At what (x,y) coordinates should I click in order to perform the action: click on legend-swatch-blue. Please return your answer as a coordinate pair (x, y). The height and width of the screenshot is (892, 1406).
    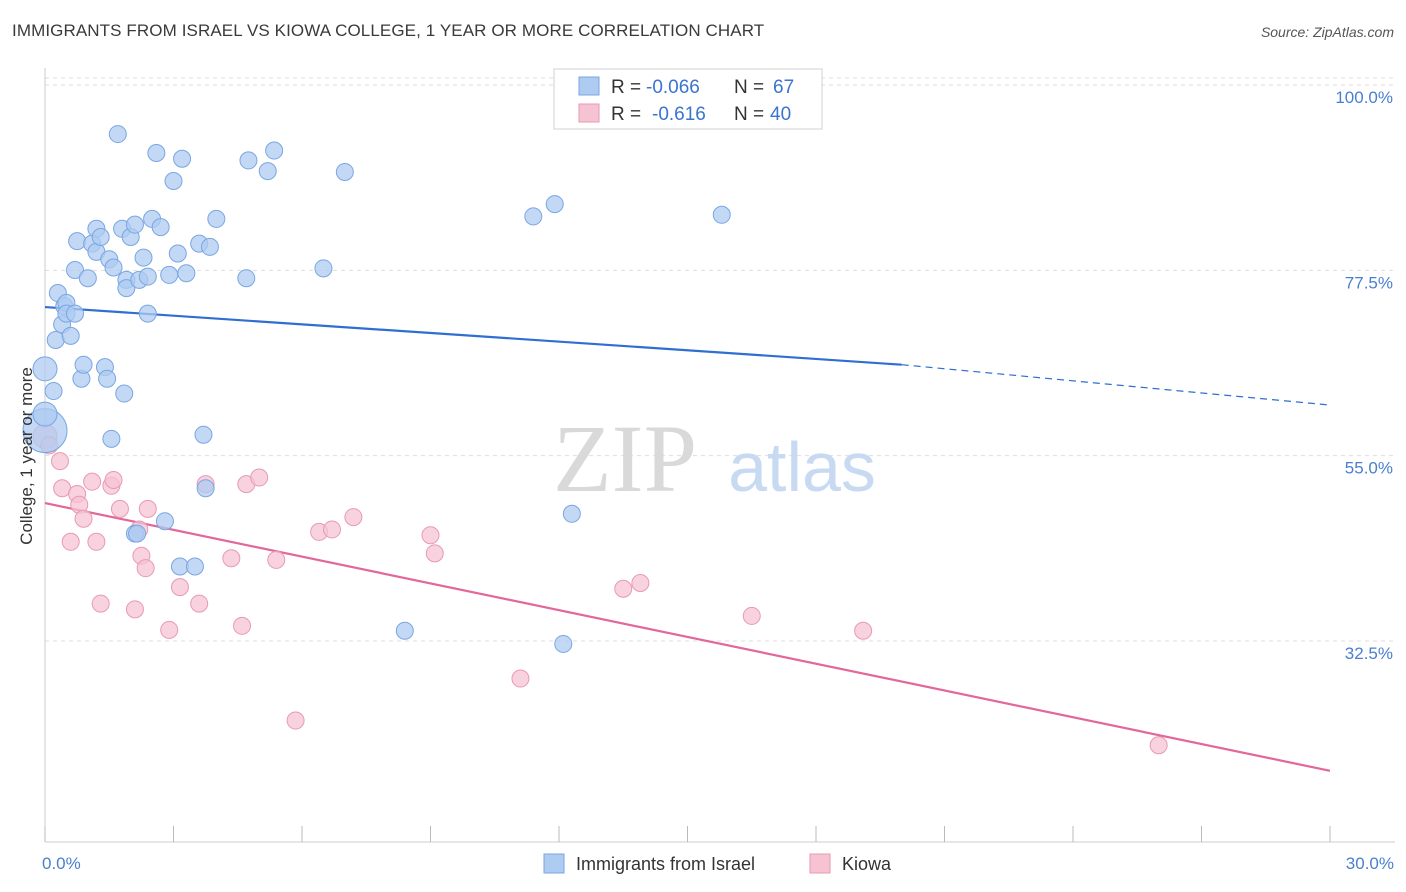
    Looking at the image, I should click on (589, 86).